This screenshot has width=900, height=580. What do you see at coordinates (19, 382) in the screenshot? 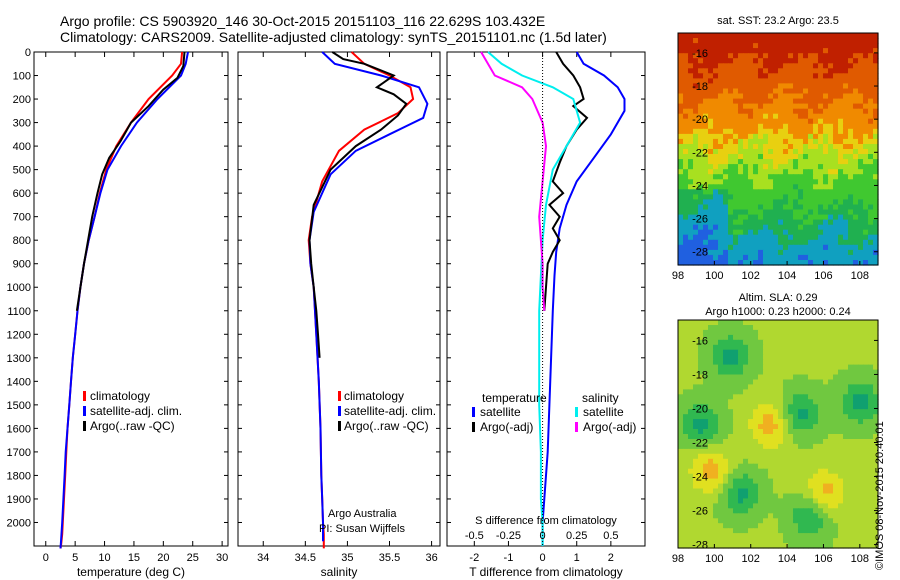
I see `temperature-ytick-label: 1400` at bounding box center [19, 382].